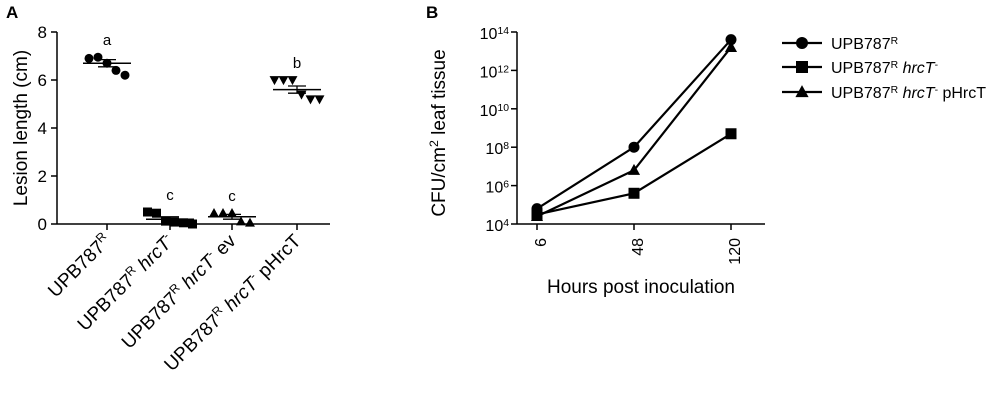 The image size is (1000, 405). I want to click on y-tick-label: 1010, so click(495, 111).